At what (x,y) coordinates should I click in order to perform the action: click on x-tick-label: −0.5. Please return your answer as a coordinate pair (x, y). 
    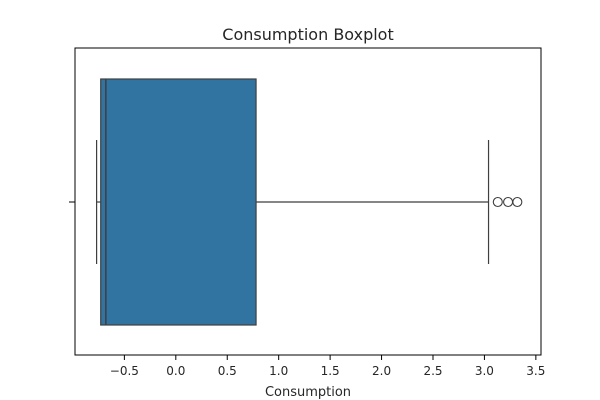
    Looking at the image, I should click on (124, 371).